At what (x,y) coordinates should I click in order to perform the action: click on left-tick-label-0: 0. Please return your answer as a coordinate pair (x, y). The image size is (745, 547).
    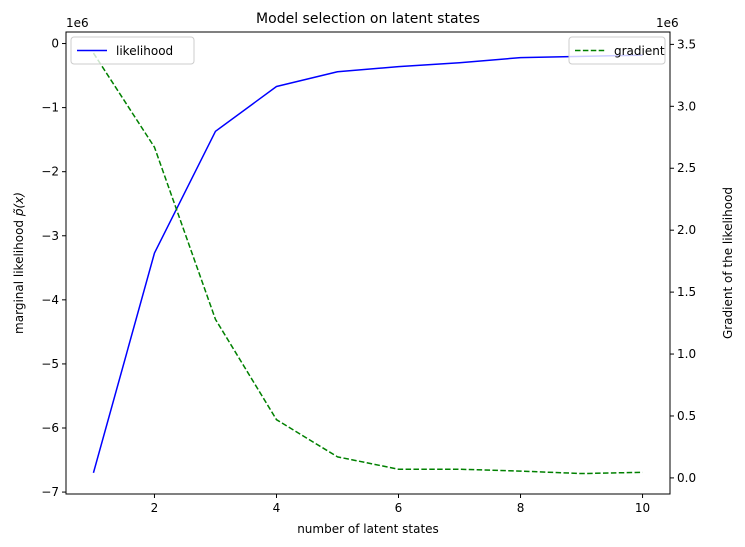
    Looking at the image, I should click on (55, 44).